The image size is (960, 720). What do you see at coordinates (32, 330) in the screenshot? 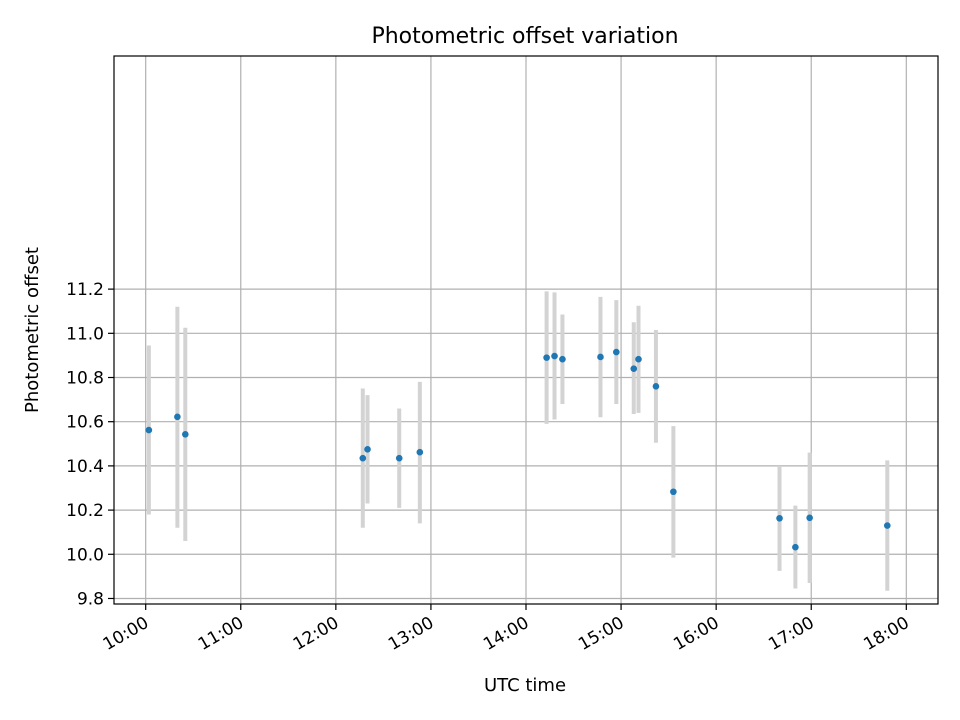
I see `y-axis-label: Photometric offset` at bounding box center [32, 330].